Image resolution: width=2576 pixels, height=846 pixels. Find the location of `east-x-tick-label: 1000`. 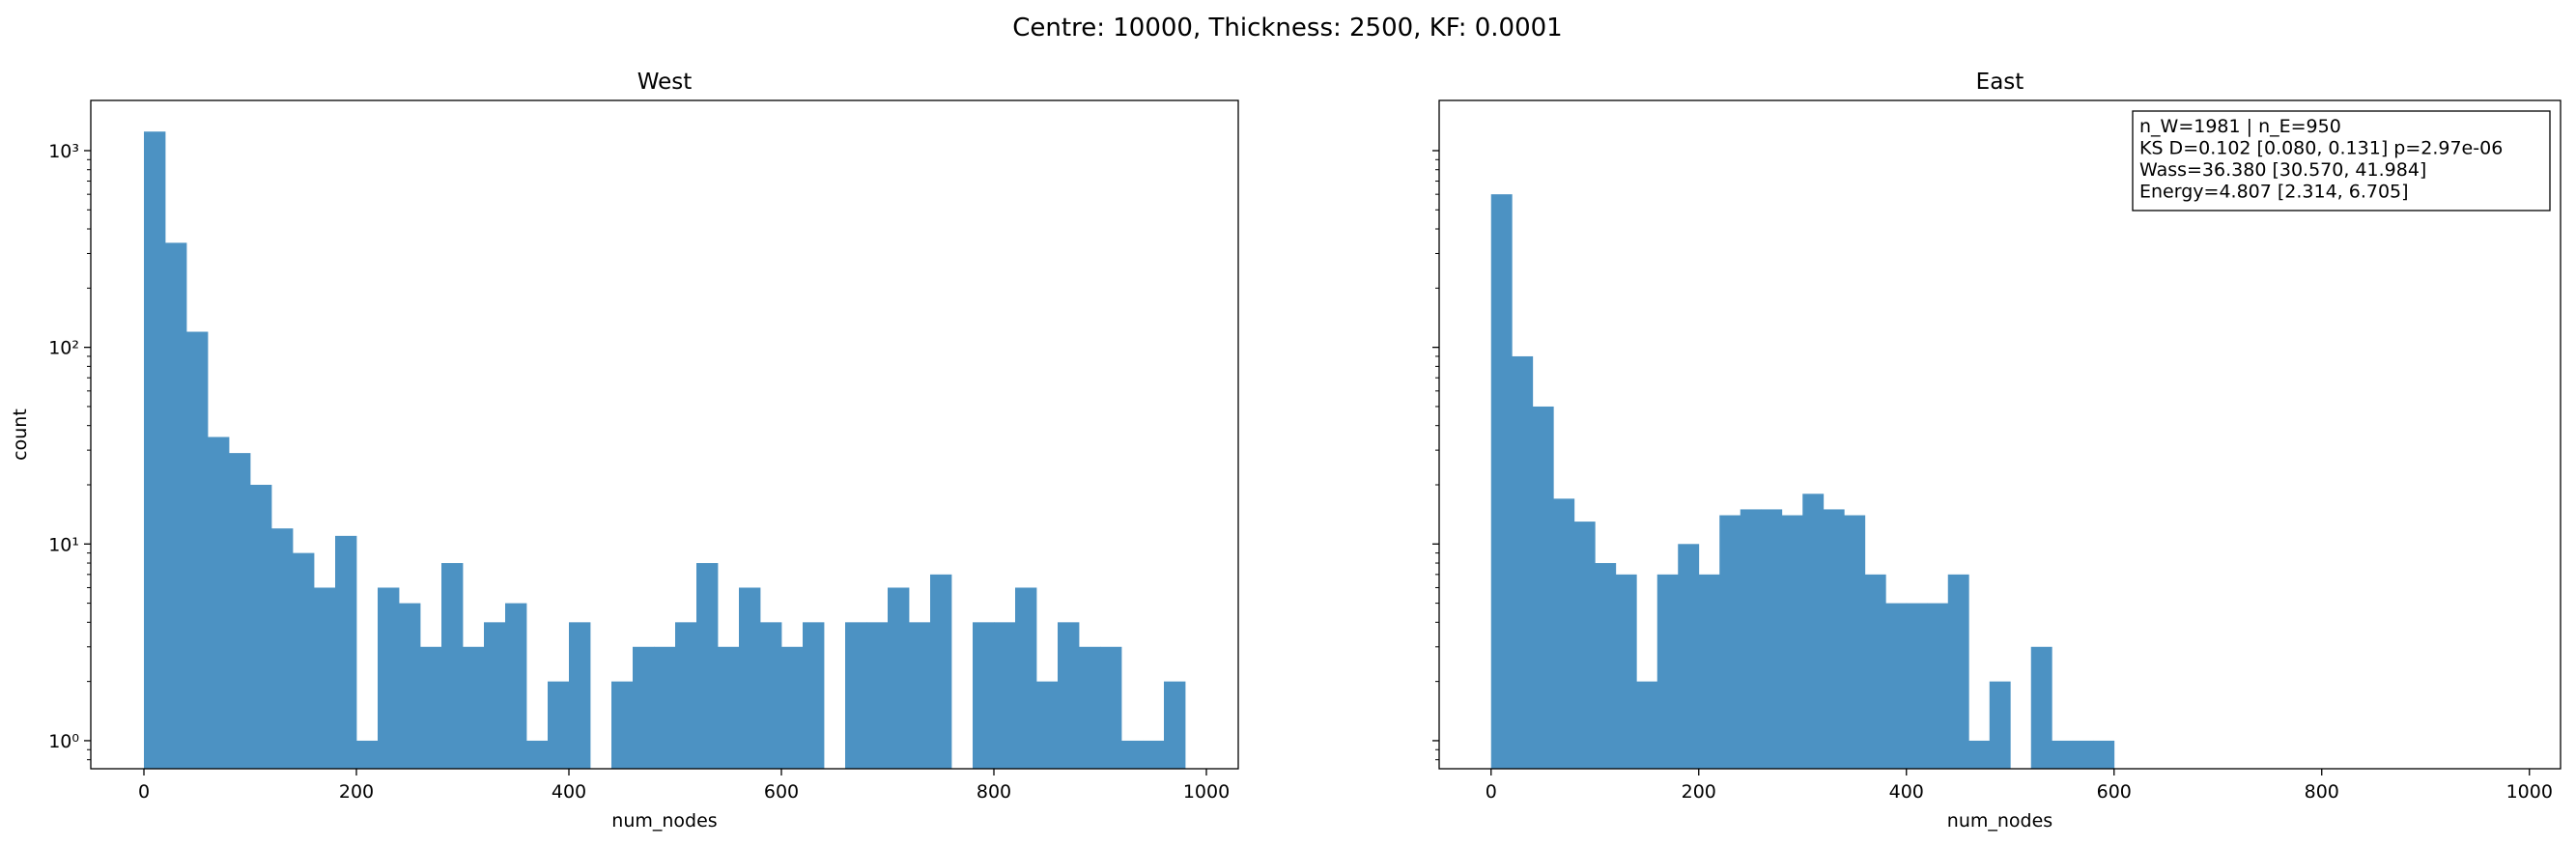

east-x-tick-label: 1000 is located at coordinates (2529, 792).